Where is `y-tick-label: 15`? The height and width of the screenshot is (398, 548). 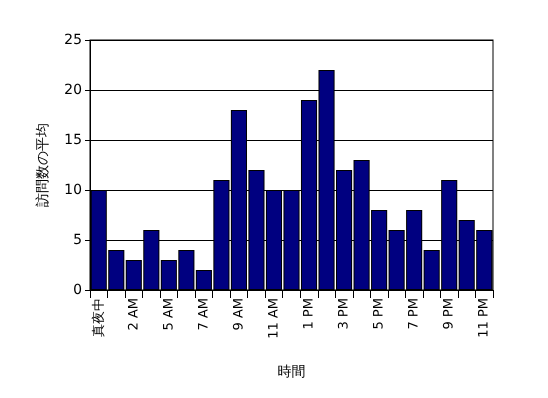 y-tick-label: 15 is located at coordinates (73, 140).